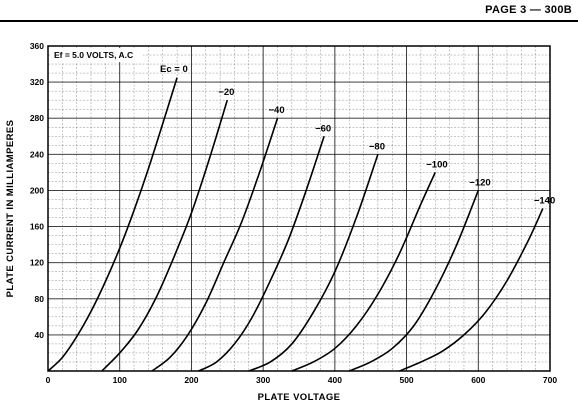  I want to click on page-header: PAGE 3 — 300B, so click(289, 11).